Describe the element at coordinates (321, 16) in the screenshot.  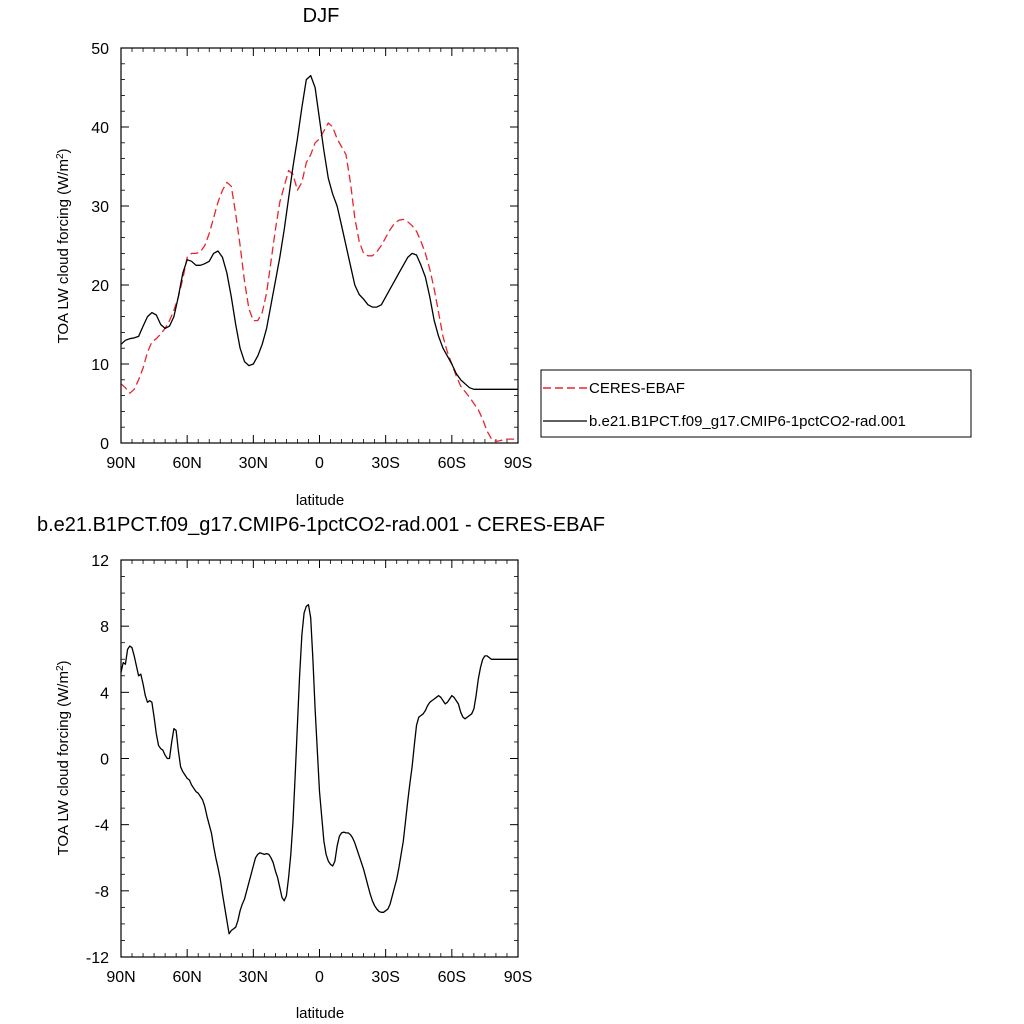
I see `top-panel-title: DJF` at that location.